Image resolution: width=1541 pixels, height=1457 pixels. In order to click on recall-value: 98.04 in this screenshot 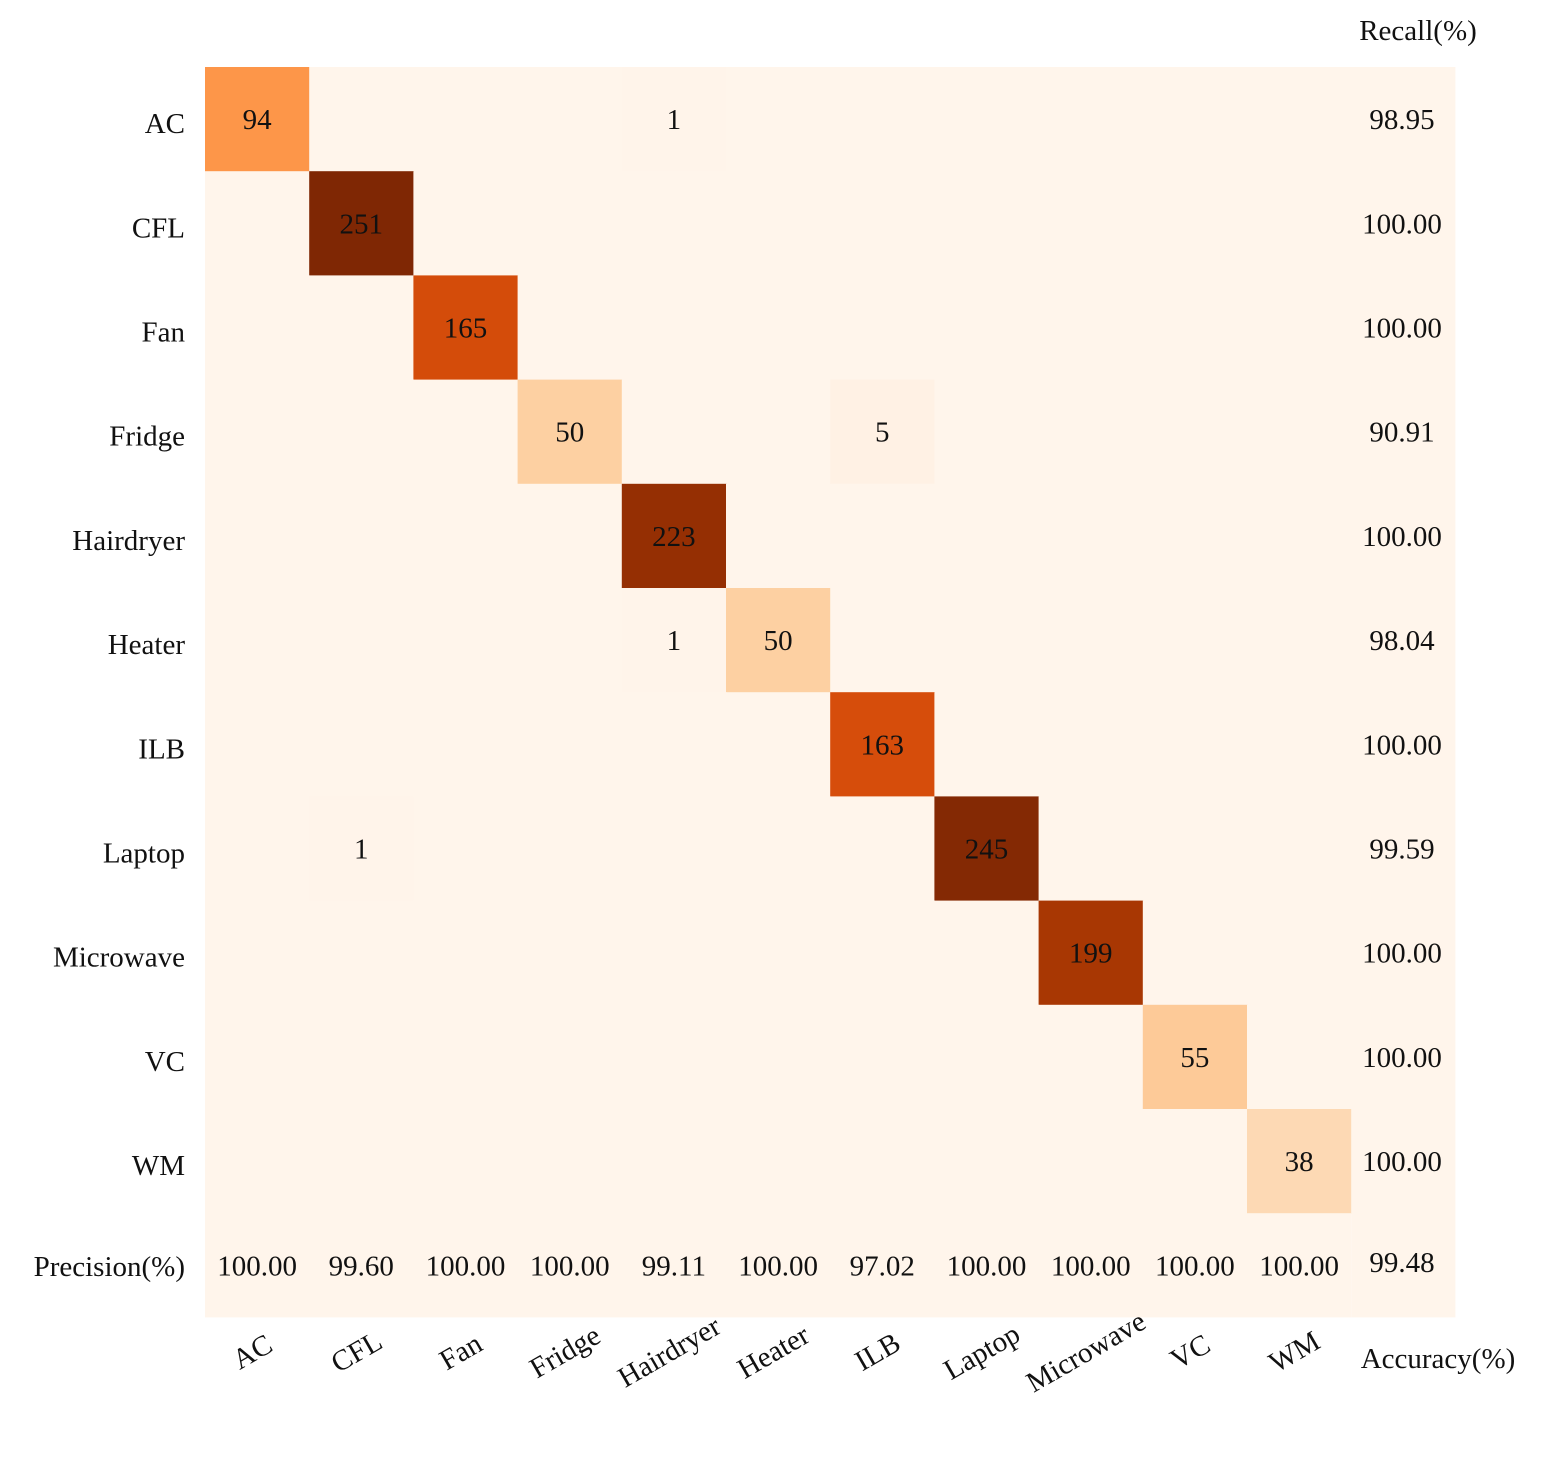, I will do `click(1402, 641)`.